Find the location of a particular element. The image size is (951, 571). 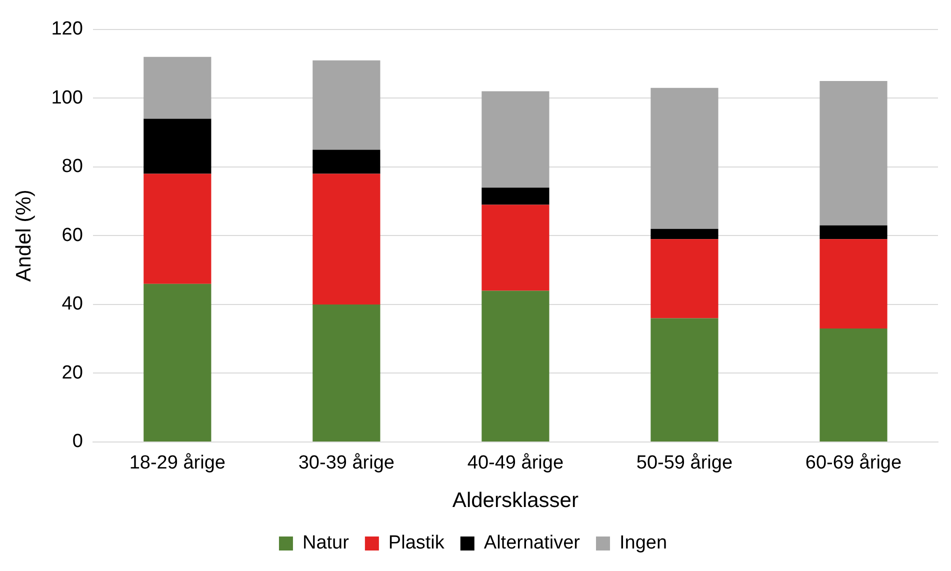

y-tick-label: 40 is located at coordinates (72, 304).